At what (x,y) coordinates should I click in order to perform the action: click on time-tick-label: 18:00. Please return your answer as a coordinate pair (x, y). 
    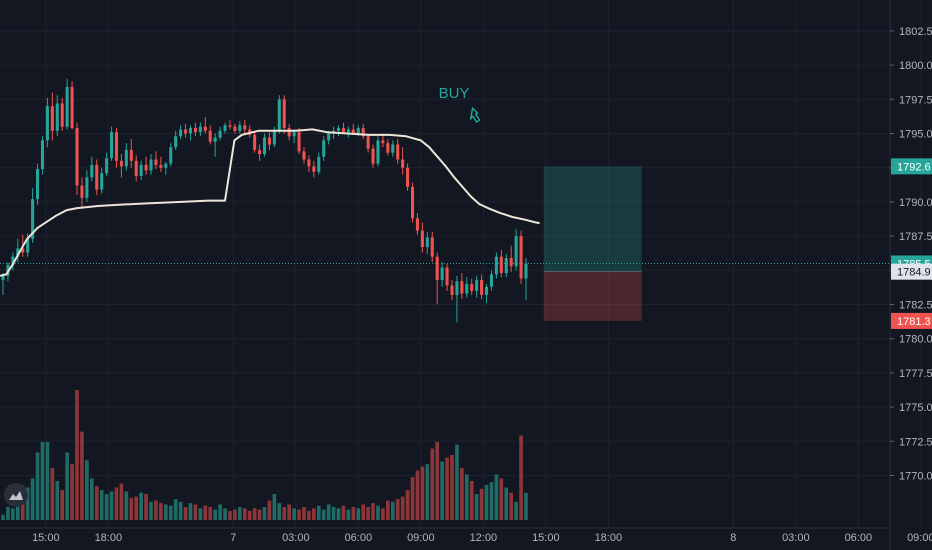
    Looking at the image, I should click on (609, 538).